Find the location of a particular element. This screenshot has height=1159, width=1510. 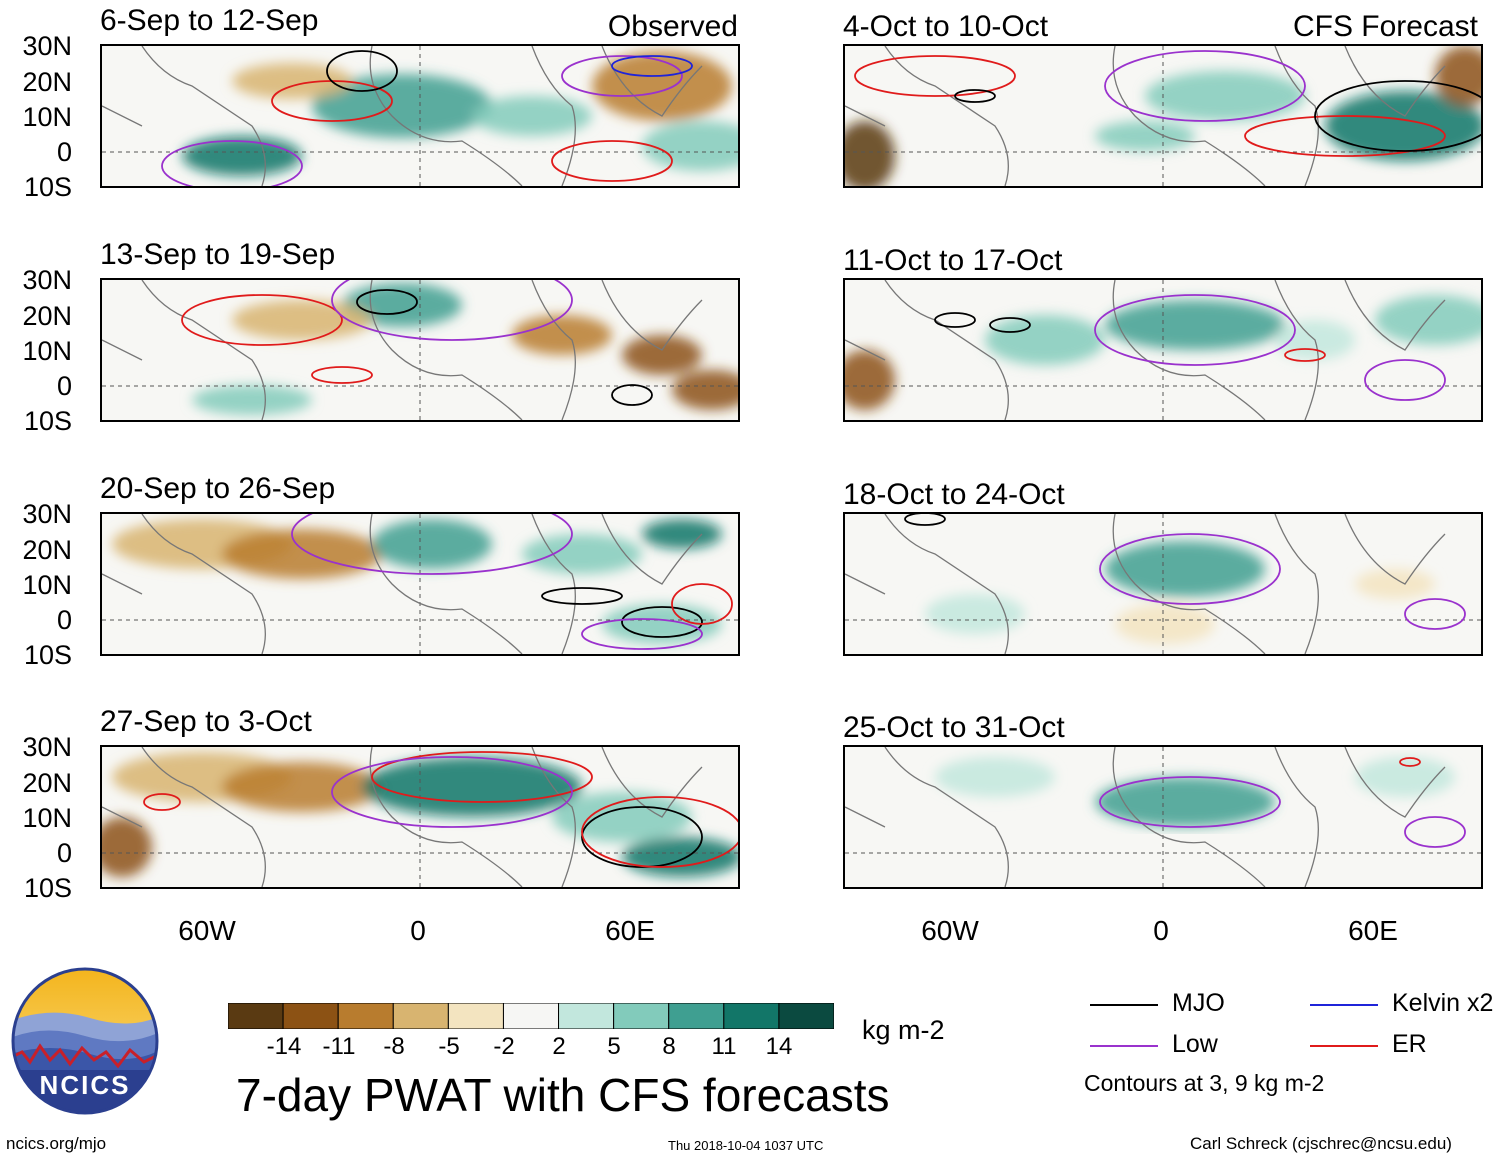

colorbar is located at coordinates (531, 1016).